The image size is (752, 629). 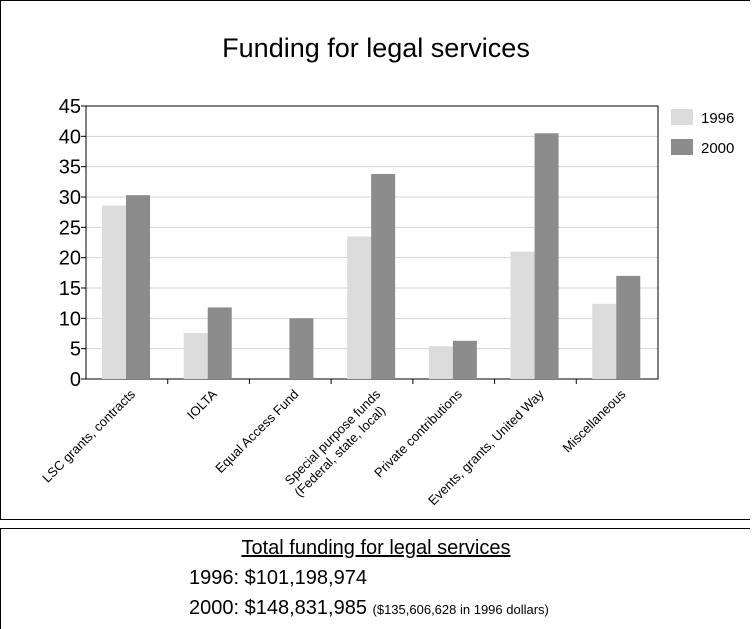 What do you see at coordinates (682, 117) in the screenshot?
I see `legend-swatch-1996` at bounding box center [682, 117].